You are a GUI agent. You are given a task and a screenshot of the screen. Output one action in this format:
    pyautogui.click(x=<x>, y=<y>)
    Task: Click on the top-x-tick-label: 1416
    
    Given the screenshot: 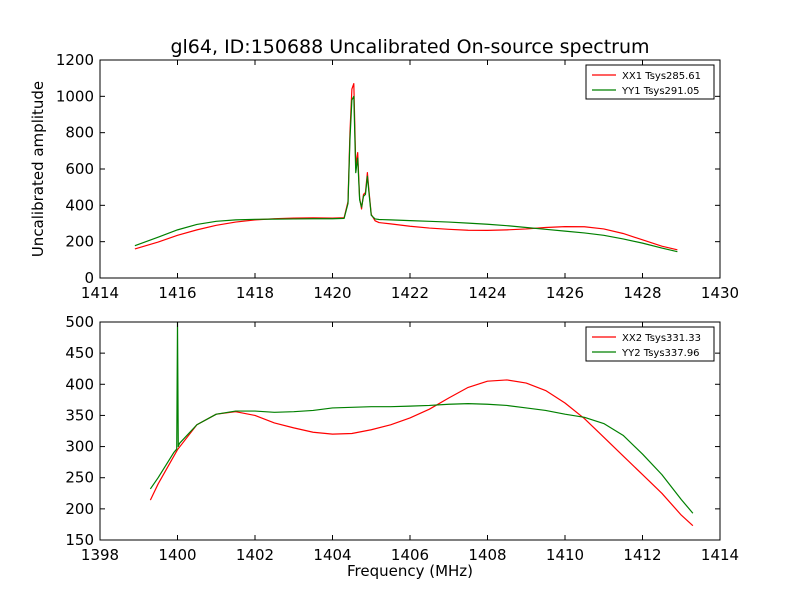 What is the action you would take?
    pyautogui.click(x=177, y=293)
    